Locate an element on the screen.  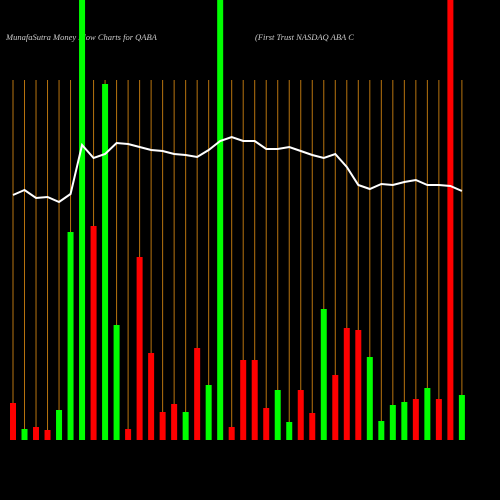
chart-subtitle: (First Trust NASDAQ ABA C is located at coordinates (304, 37).